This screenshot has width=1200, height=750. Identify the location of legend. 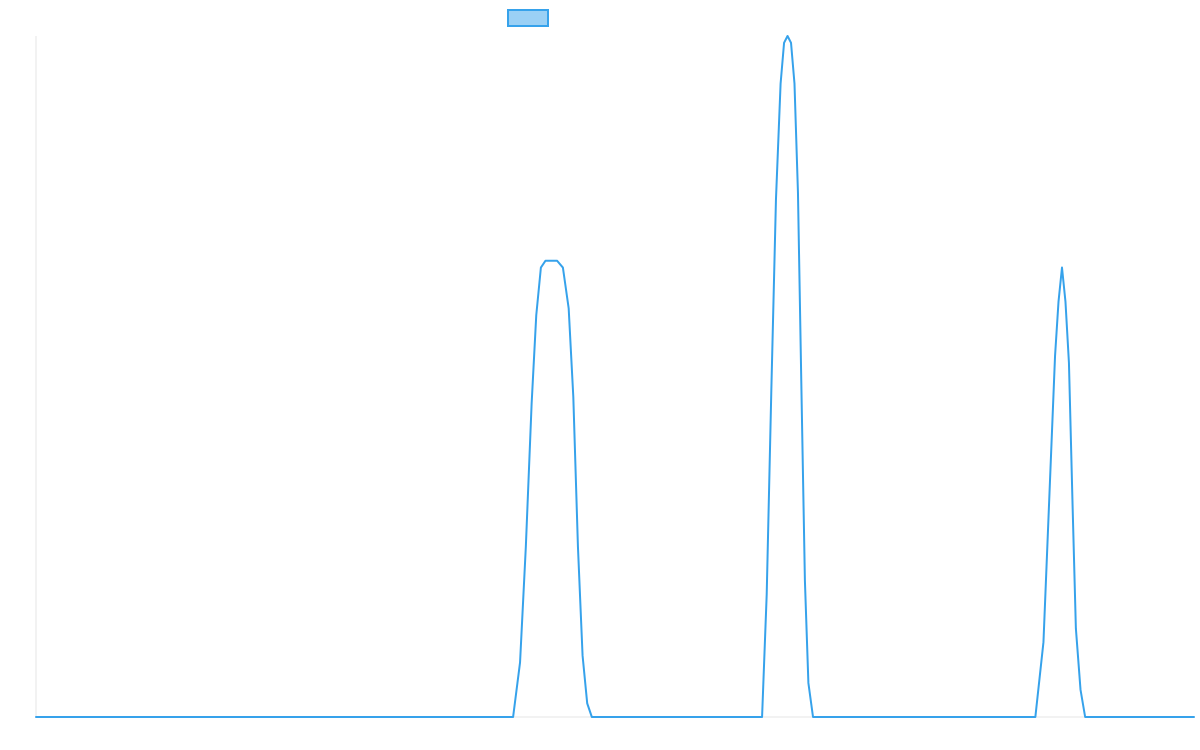
(528, 18).